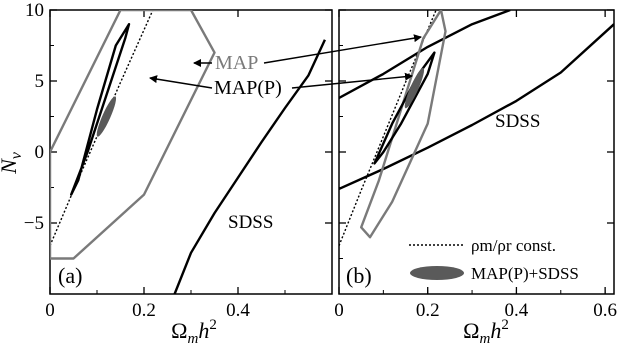 The image size is (619, 349). I want to click on panel-b-map-curve, so click(403, 124).